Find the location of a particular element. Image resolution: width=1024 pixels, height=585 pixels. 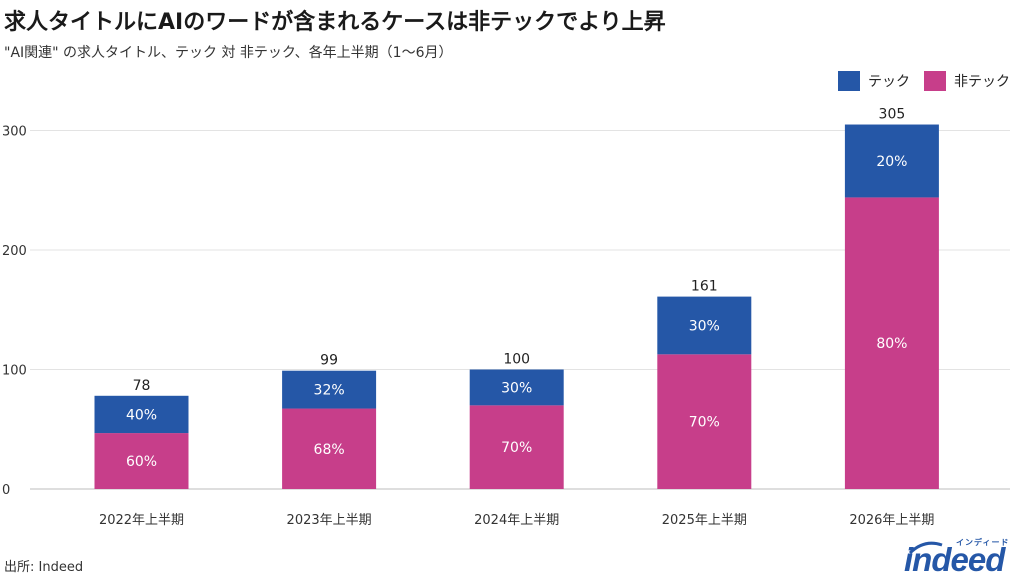

logo-wordmark: indeed is located at coordinates (954, 559).